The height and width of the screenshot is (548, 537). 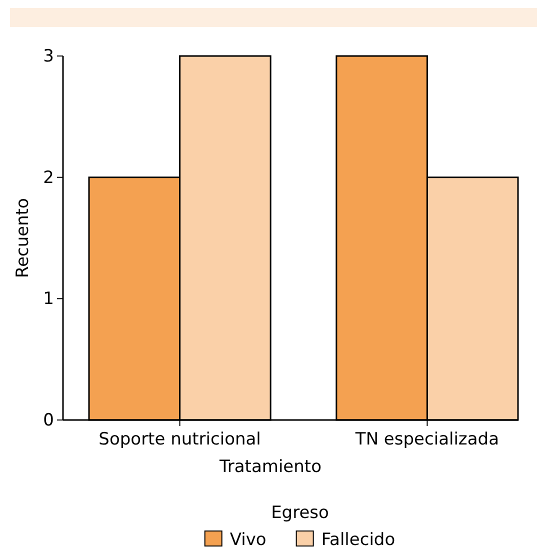 What do you see at coordinates (426, 439) in the screenshot?
I see `x-tick-label: TN especializada` at bounding box center [426, 439].